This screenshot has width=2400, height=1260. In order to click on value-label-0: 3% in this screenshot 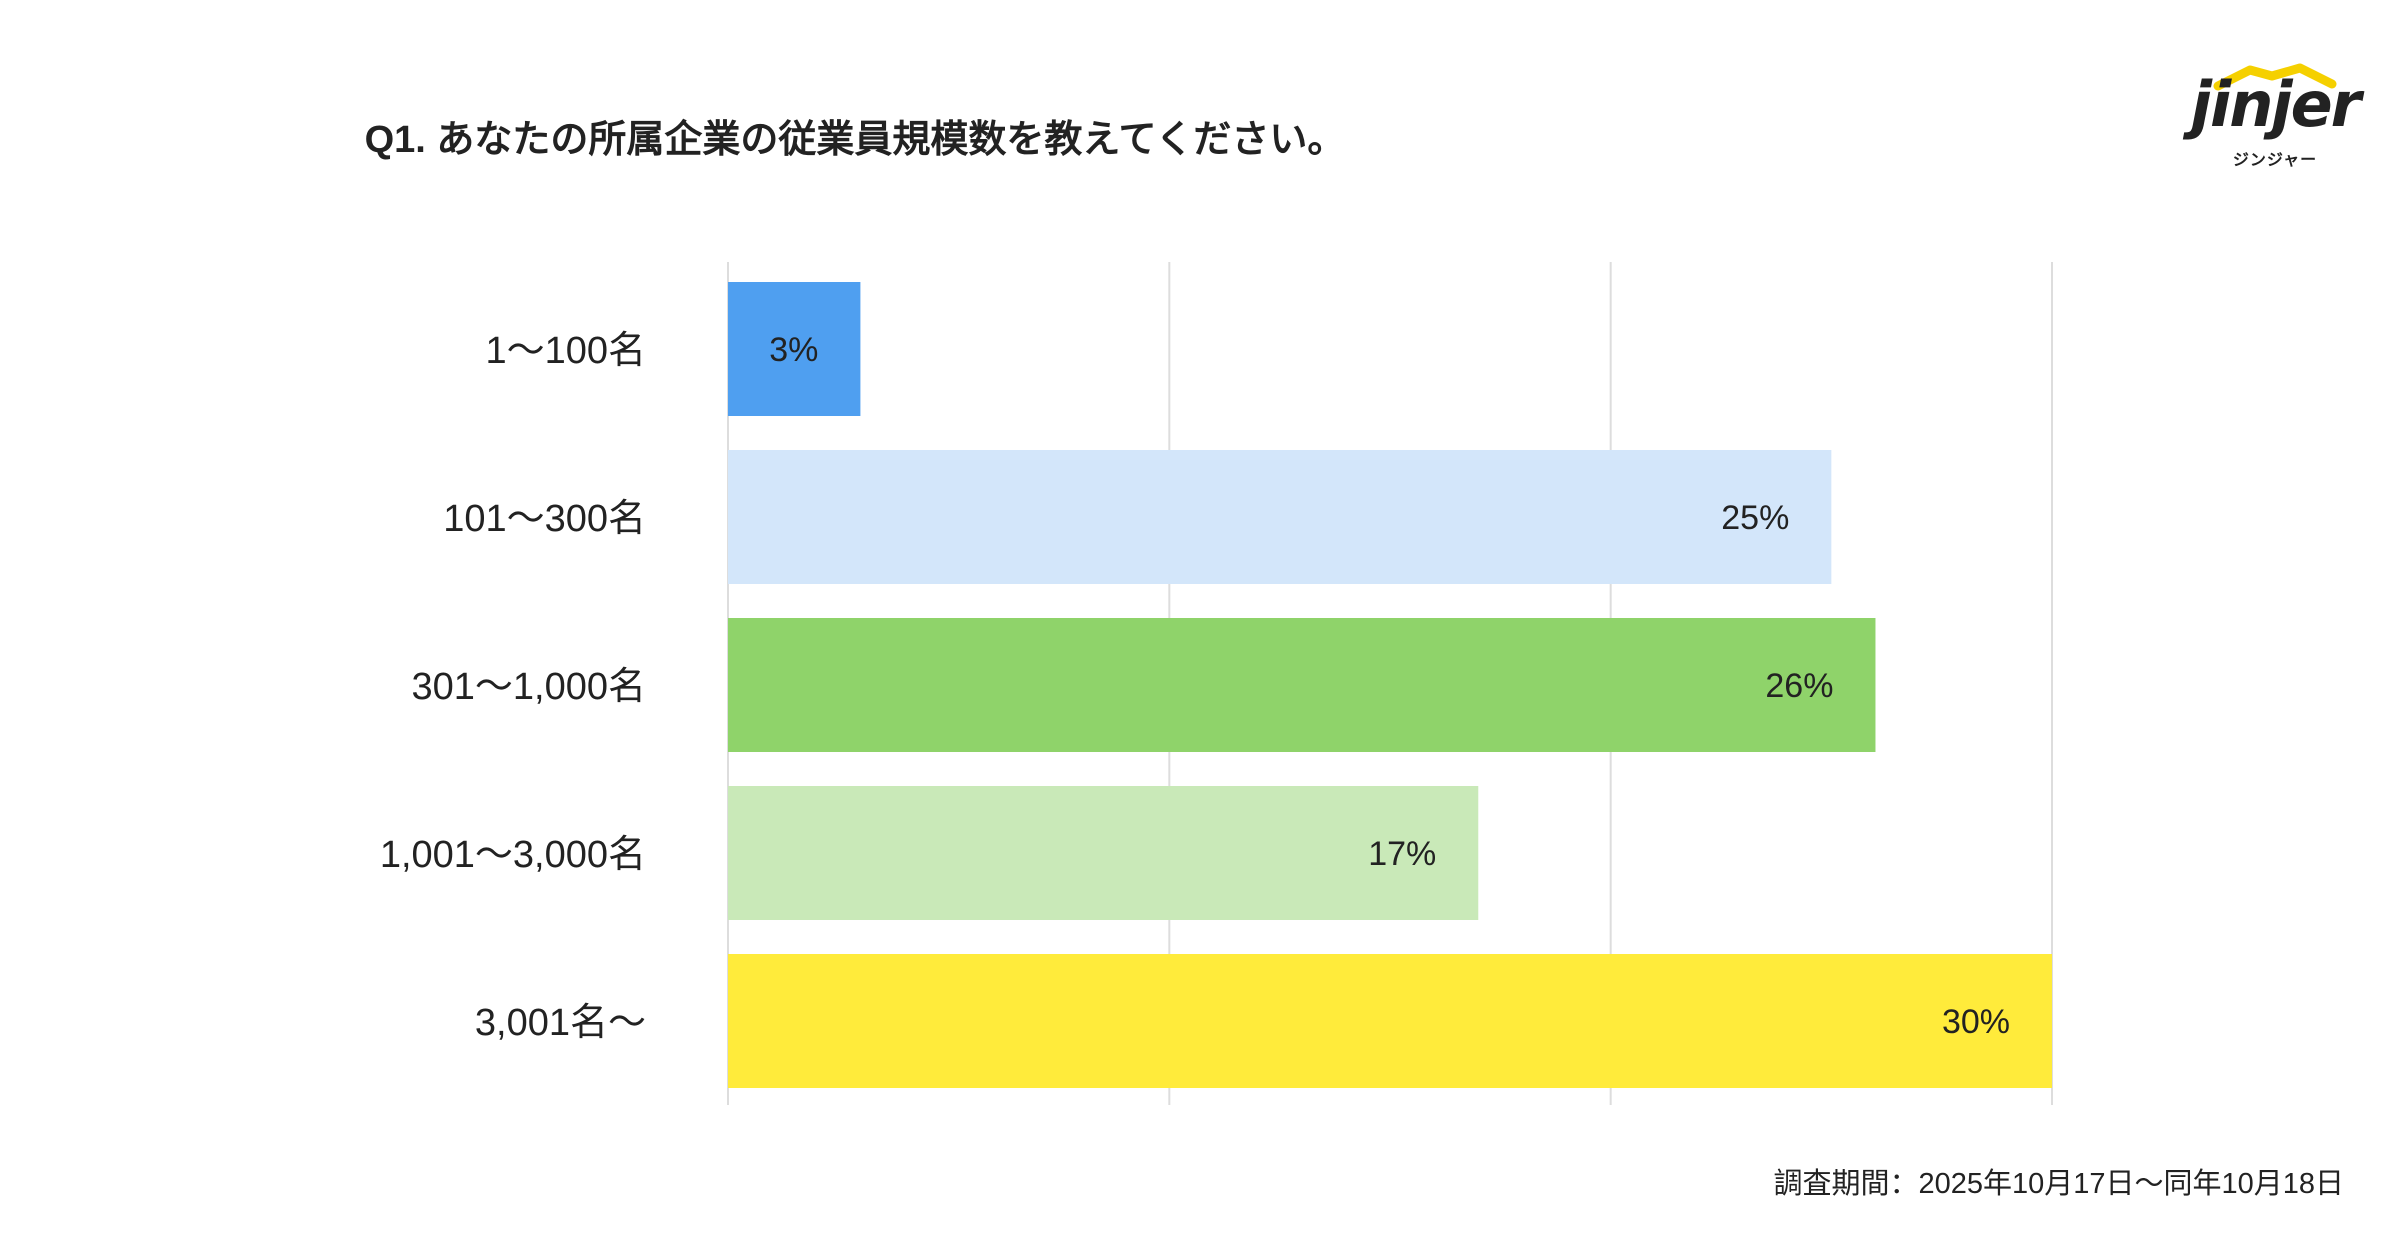, I will do `click(793, 350)`.